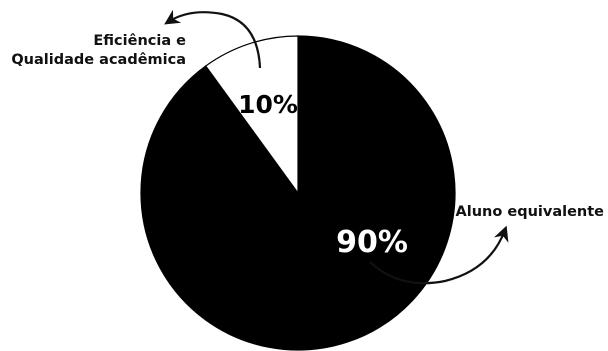  I want to click on slice-value-label-1: 10%, so click(268, 104).